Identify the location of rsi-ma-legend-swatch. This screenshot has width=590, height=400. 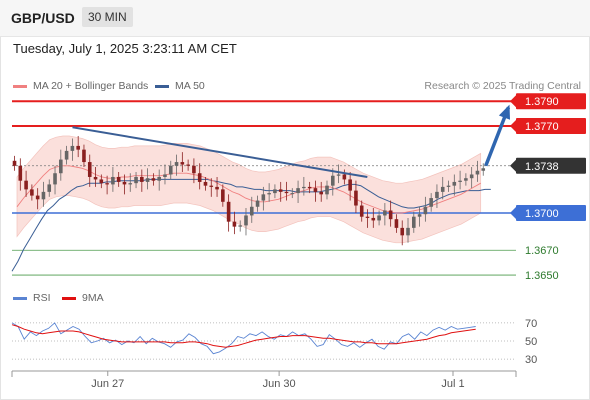
(69, 298).